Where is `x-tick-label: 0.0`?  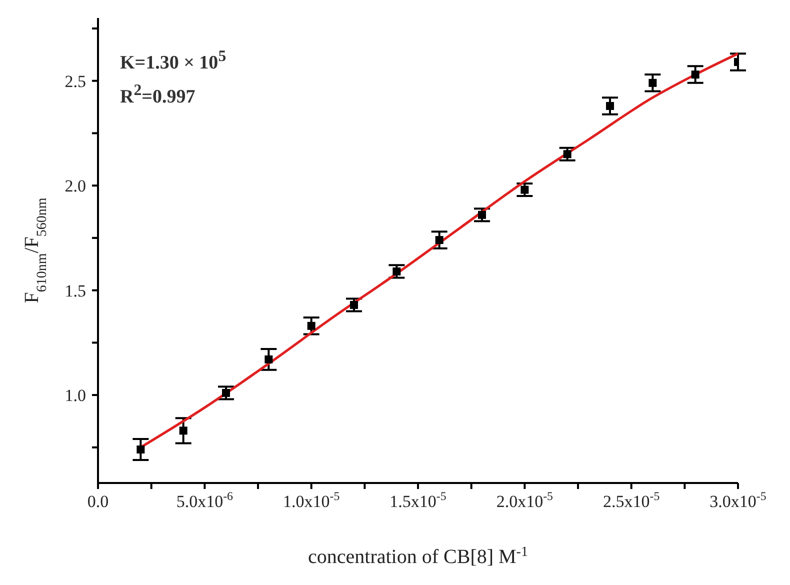
x-tick-label: 0.0 is located at coordinates (98, 501).